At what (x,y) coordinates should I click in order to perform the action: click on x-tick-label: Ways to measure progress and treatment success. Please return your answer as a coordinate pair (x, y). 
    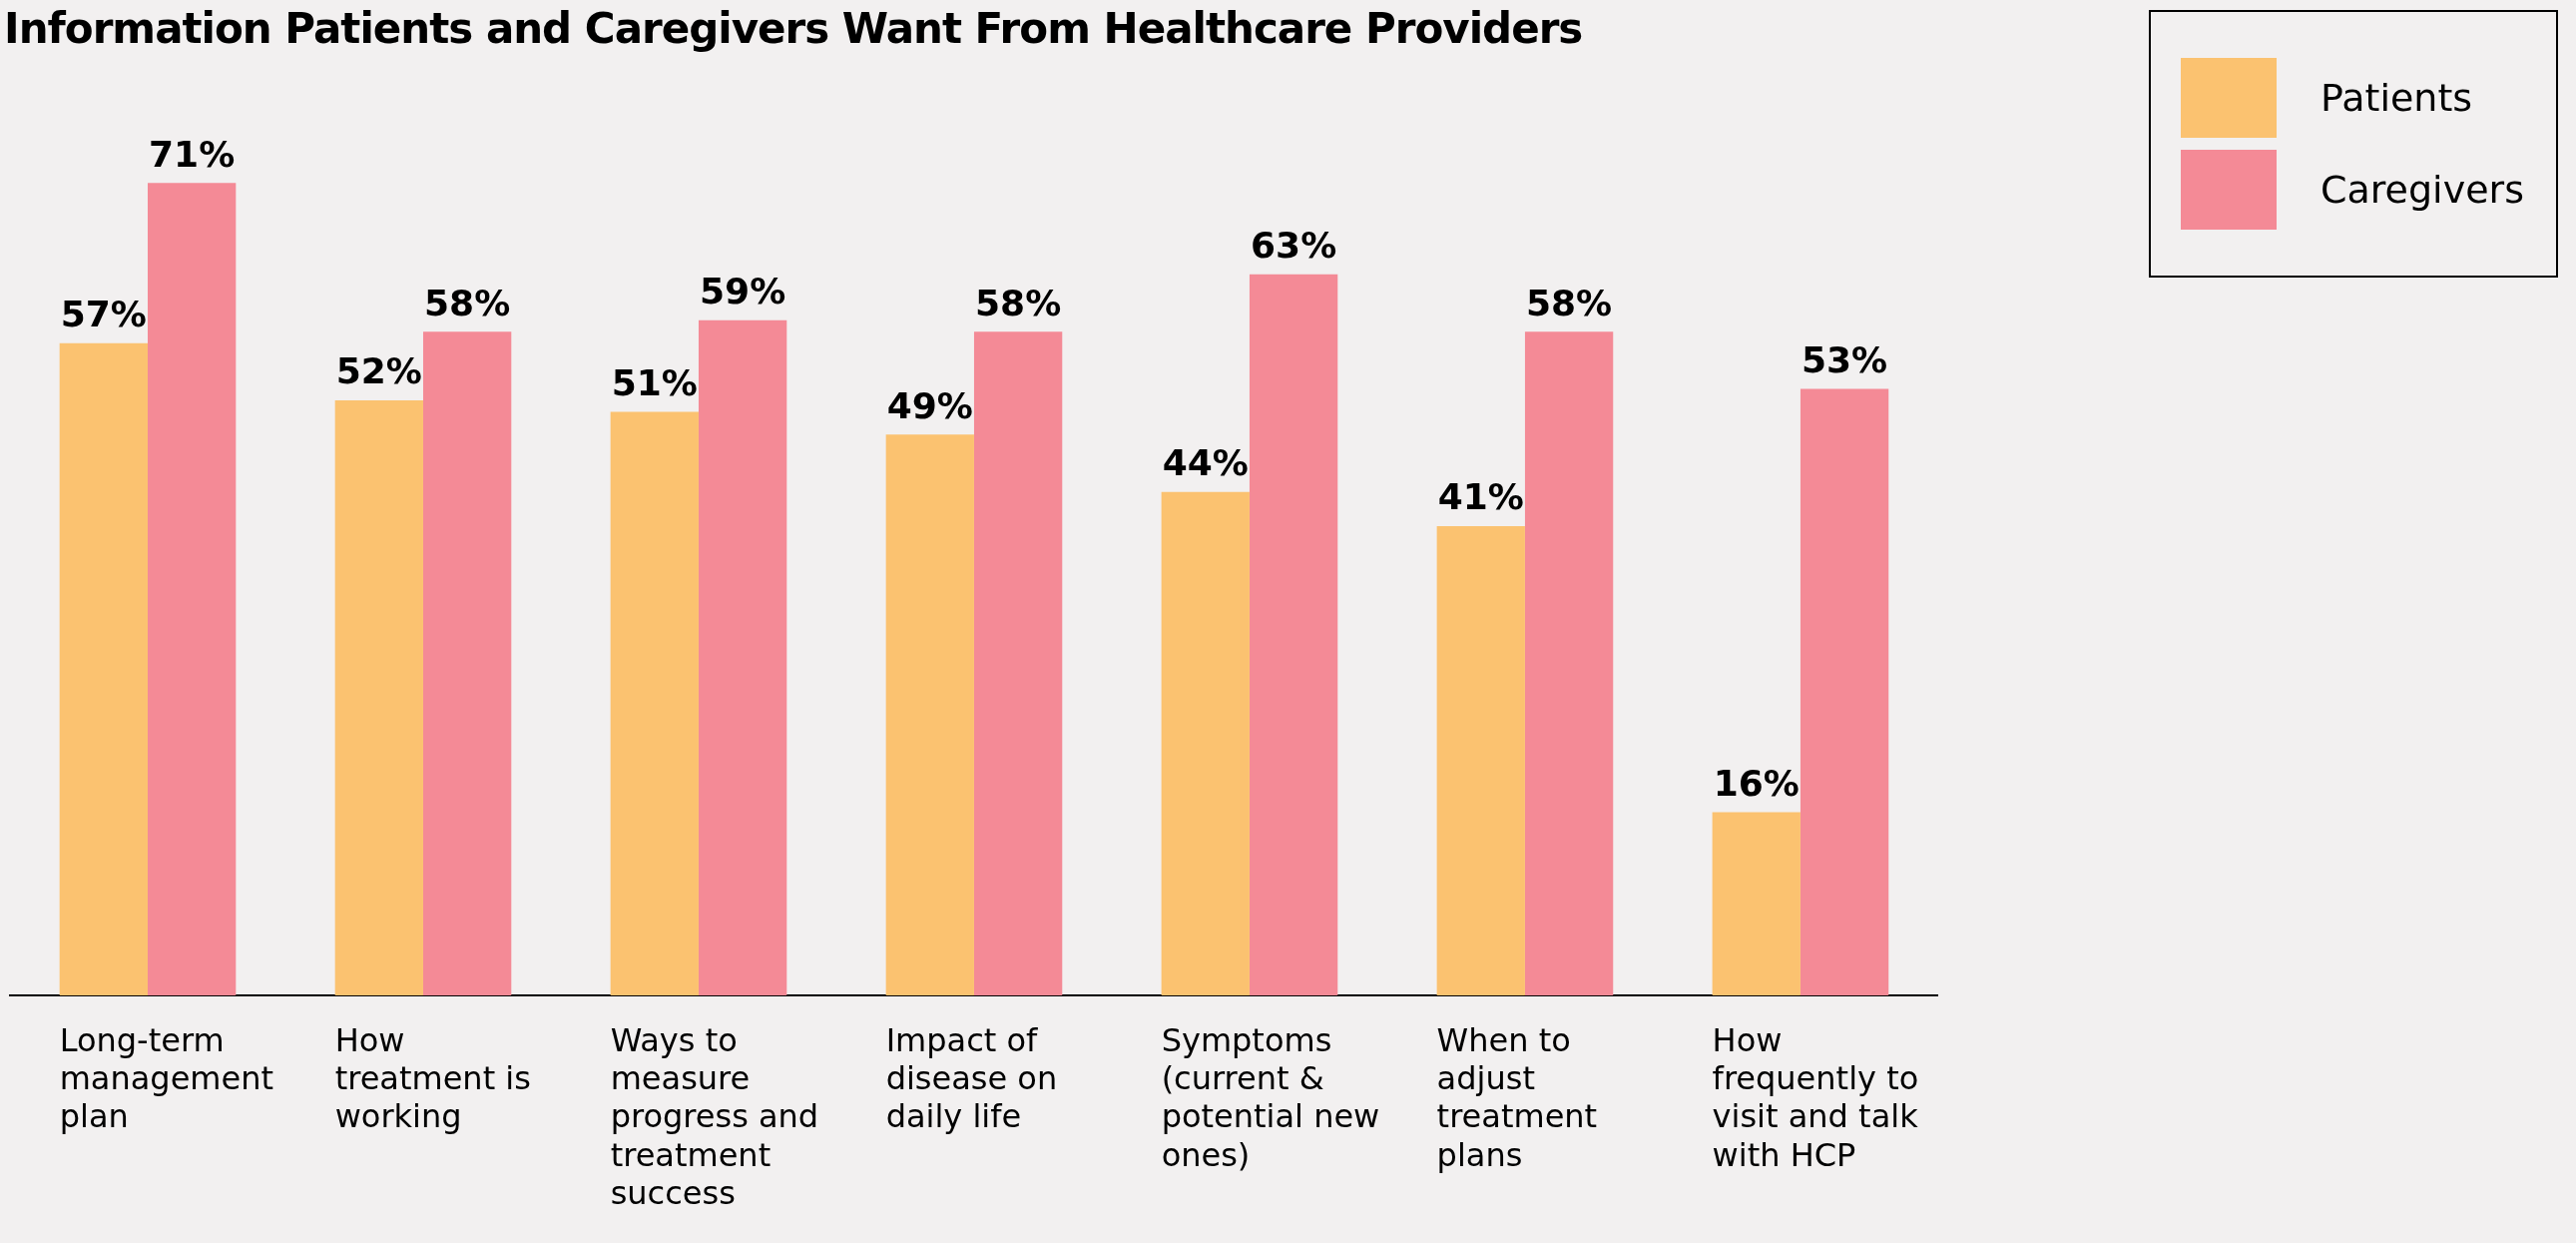
    Looking at the image, I should click on (715, 1116).